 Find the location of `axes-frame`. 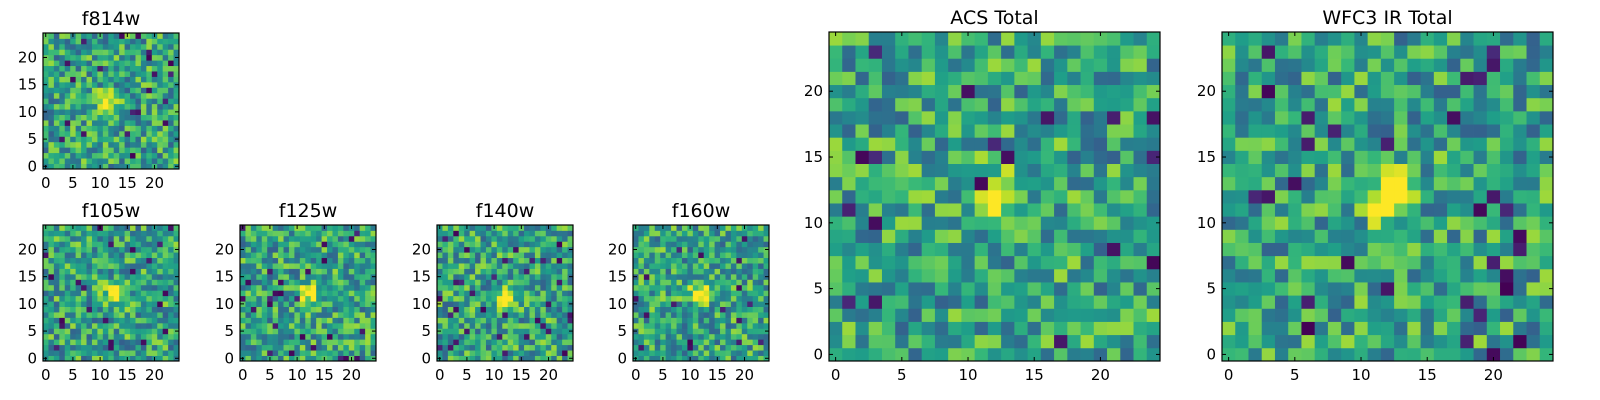

axes-frame is located at coordinates (505, 293).